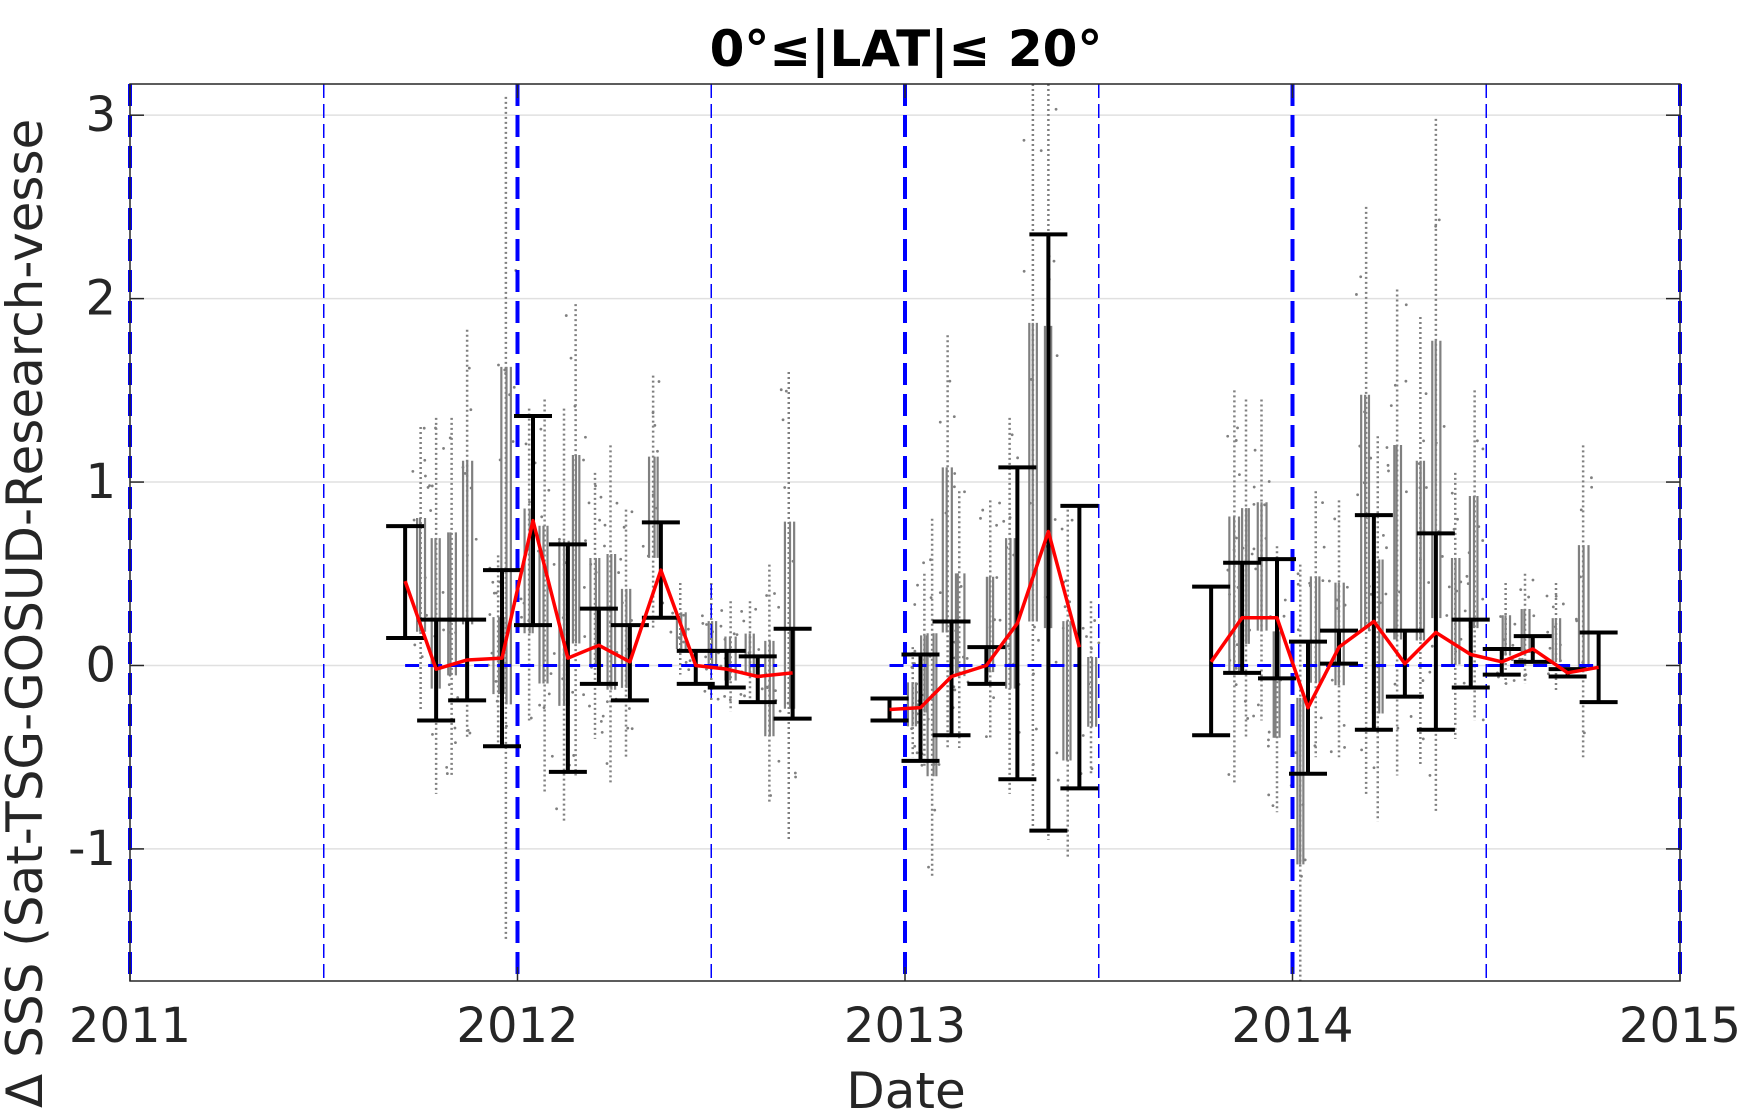 This screenshot has height=1112, width=1742. Describe the element at coordinates (100, 482) in the screenshot. I see `y-tick-label: 1` at that location.